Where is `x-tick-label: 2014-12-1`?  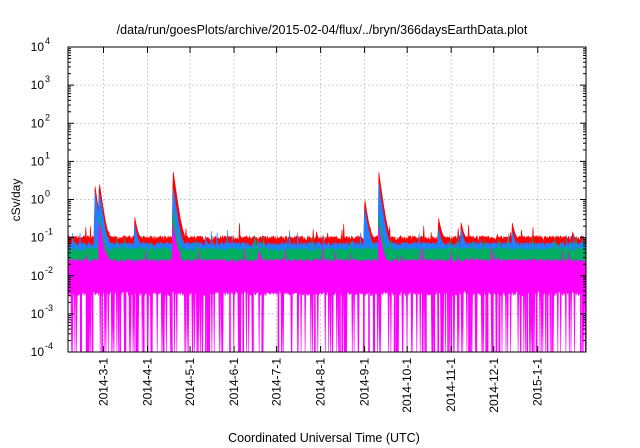 x-tick-label: 2014-12-1 is located at coordinates (494, 385).